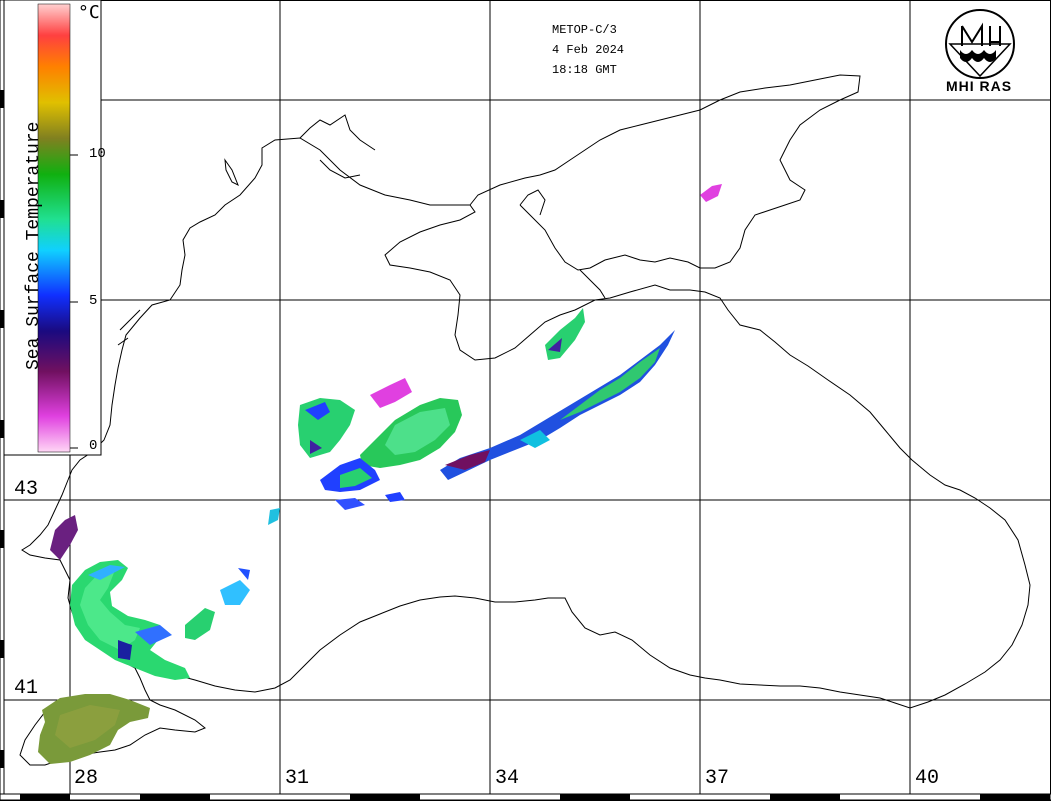  I want to click on unit-label: °C, so click(89, 12).